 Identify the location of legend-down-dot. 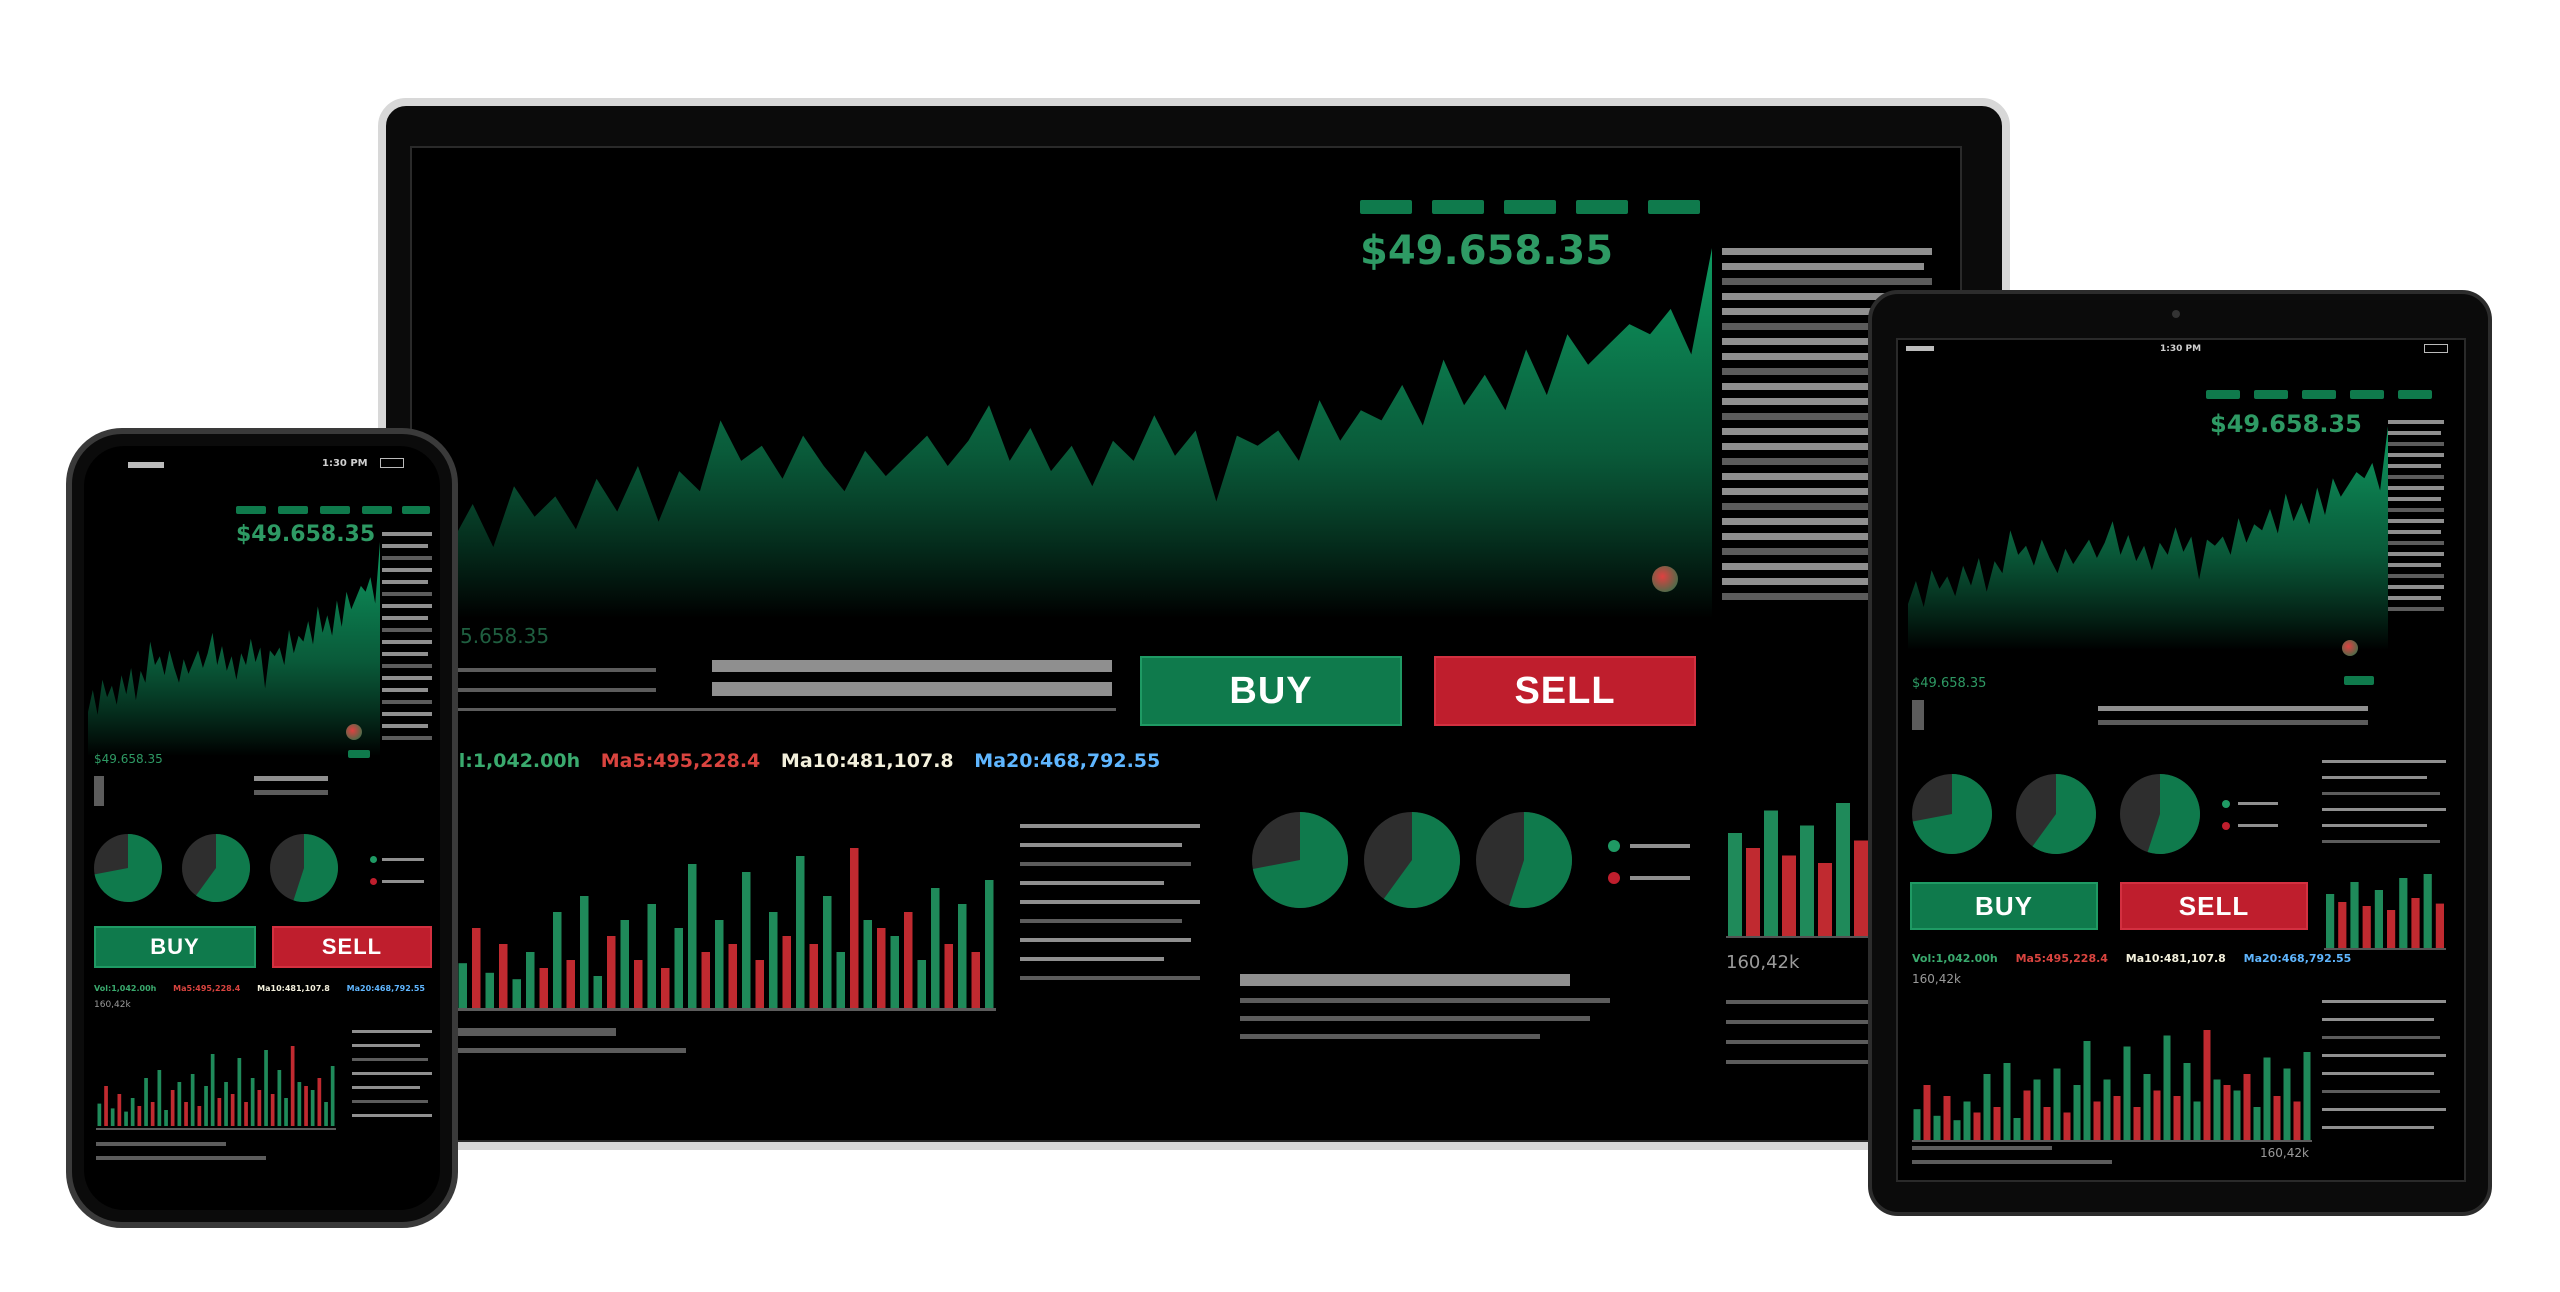
(1614, 878).